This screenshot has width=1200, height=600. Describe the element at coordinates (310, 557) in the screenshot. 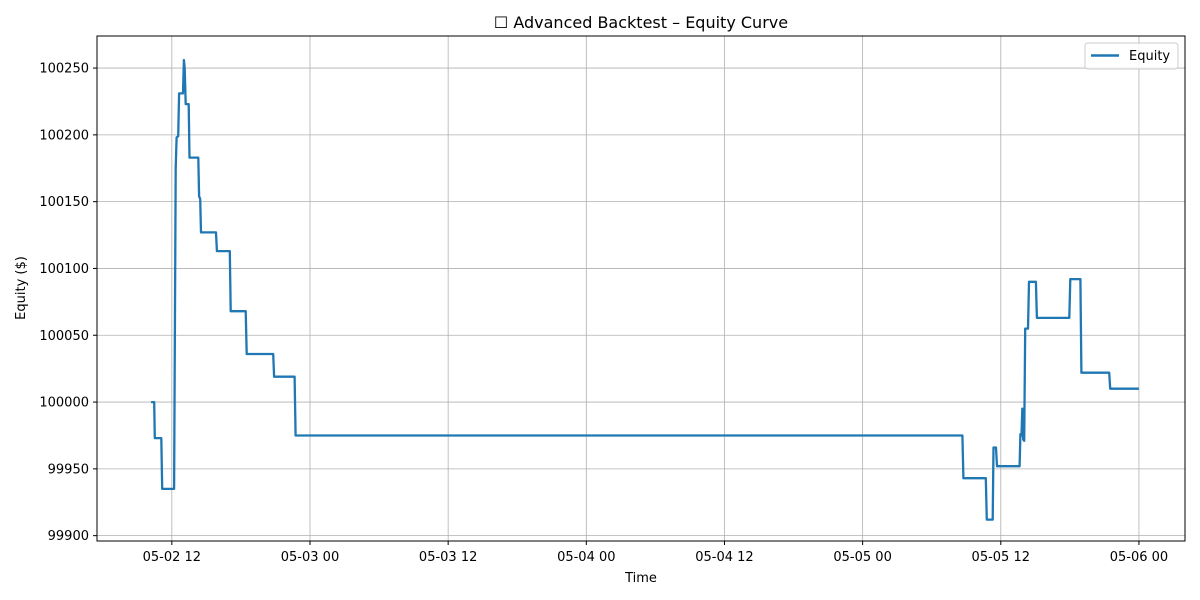

I see `x-tick-label: 05-03 00` at that location.